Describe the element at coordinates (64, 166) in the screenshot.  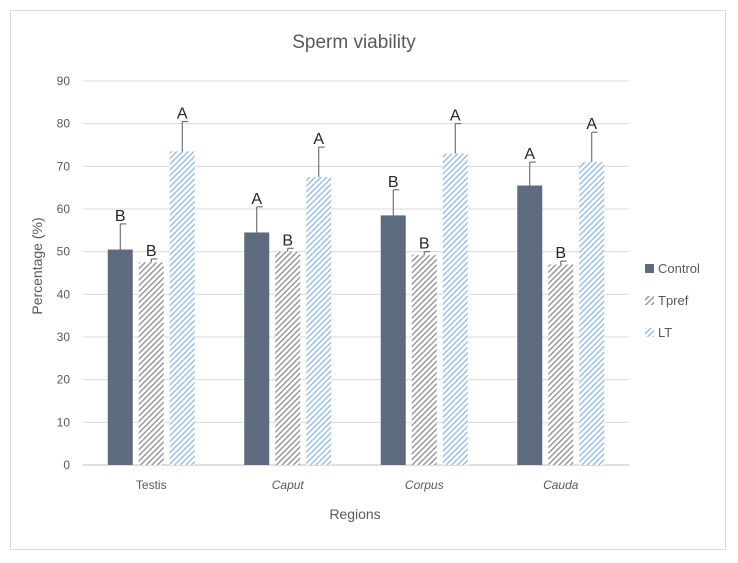
I see `y-tick-label: 70` at that location.